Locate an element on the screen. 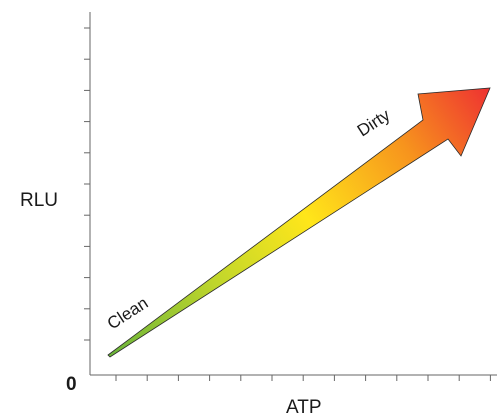  x-axis-label: ATP is located at coordinates (304, 407).